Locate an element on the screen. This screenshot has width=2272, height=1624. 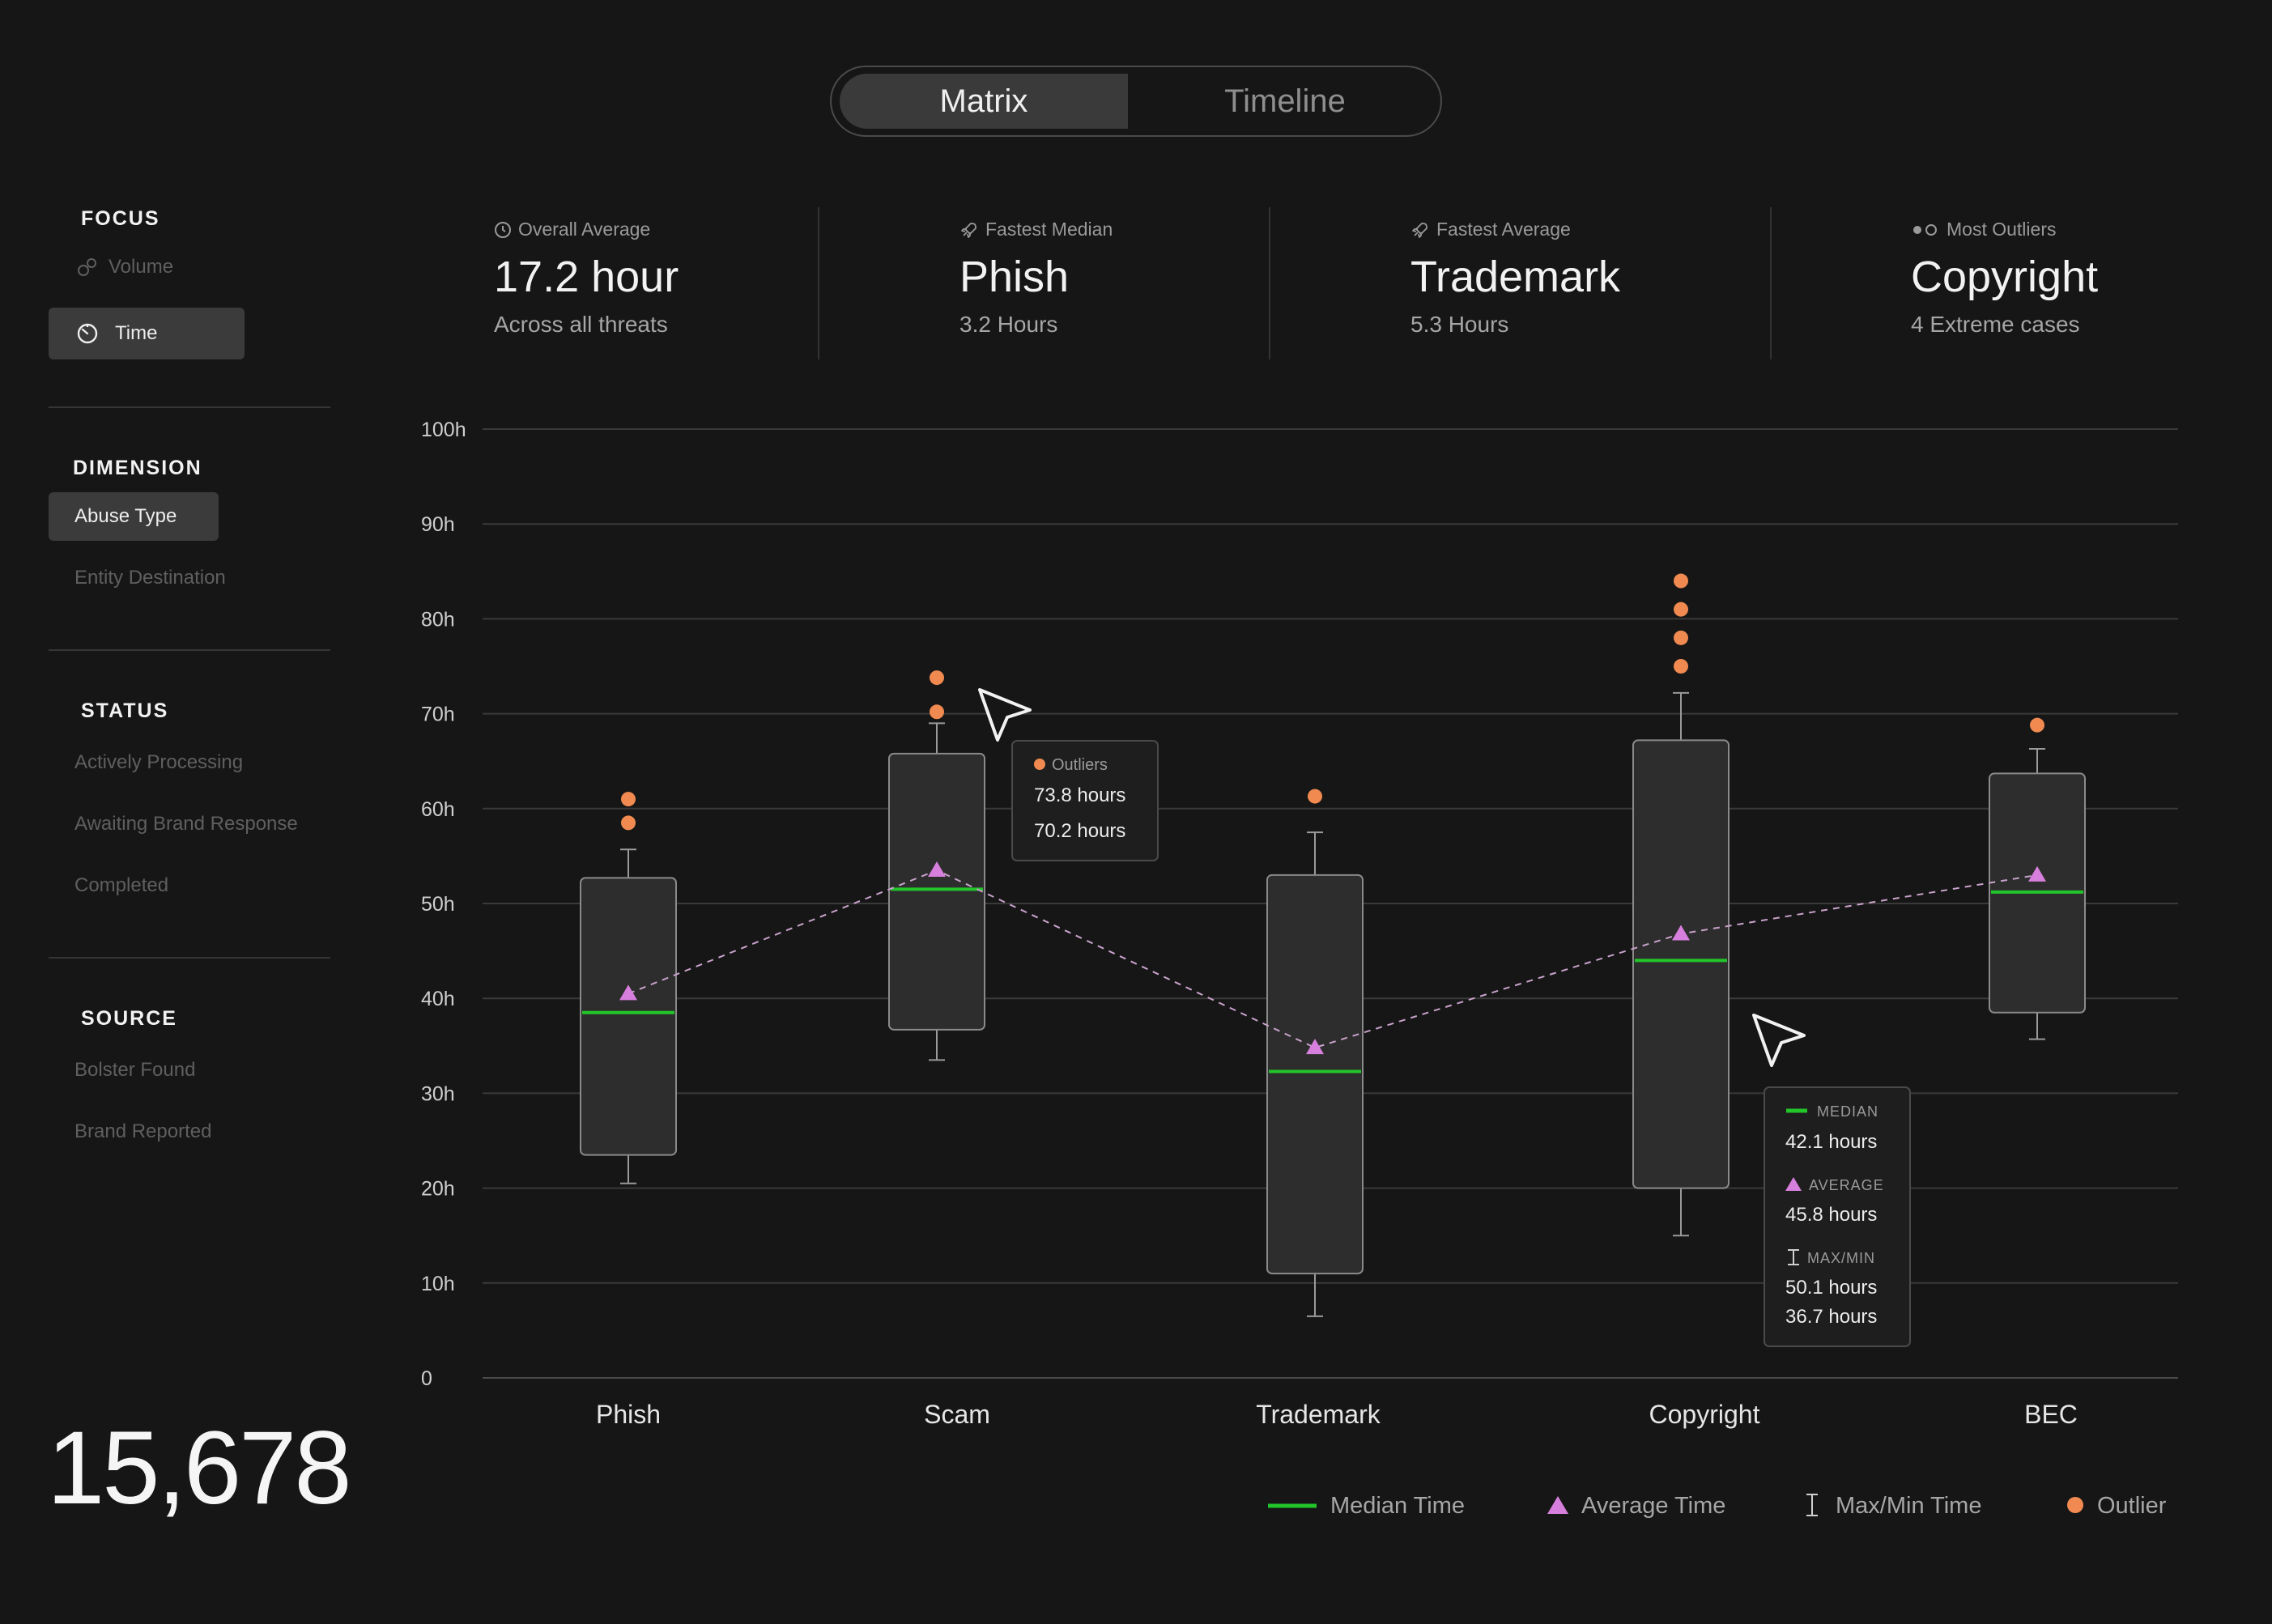
stat-value: Copyright is located at coordinates (2005, 277).